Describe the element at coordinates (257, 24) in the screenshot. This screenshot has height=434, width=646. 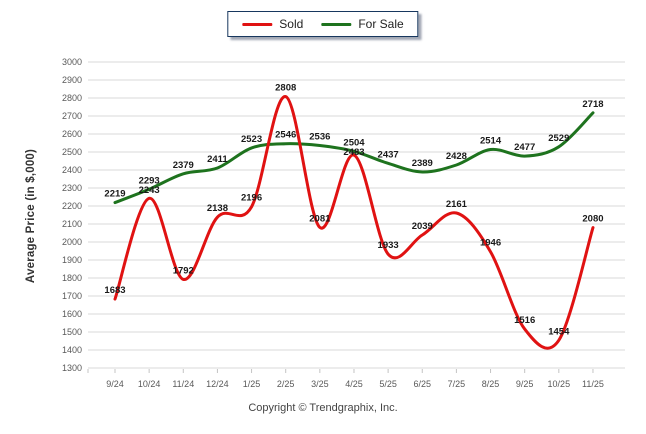
I see `sold-line-swatch` at that location.